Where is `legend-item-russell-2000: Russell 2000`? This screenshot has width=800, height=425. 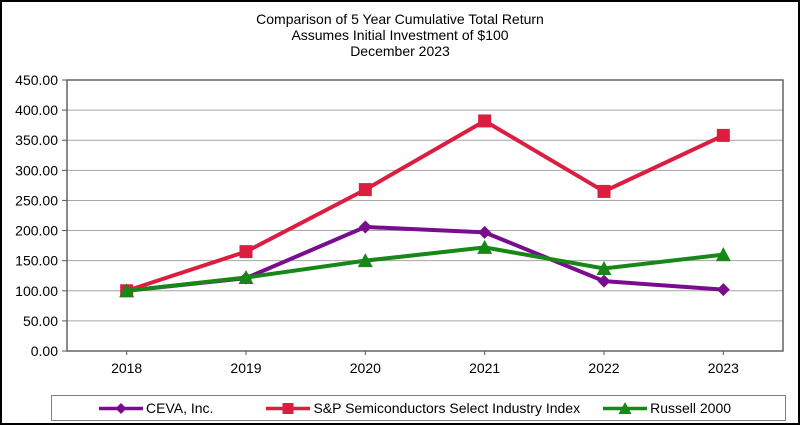
legend-item-russell-2000: Russell 2000 is located at coordinates (666, 408).